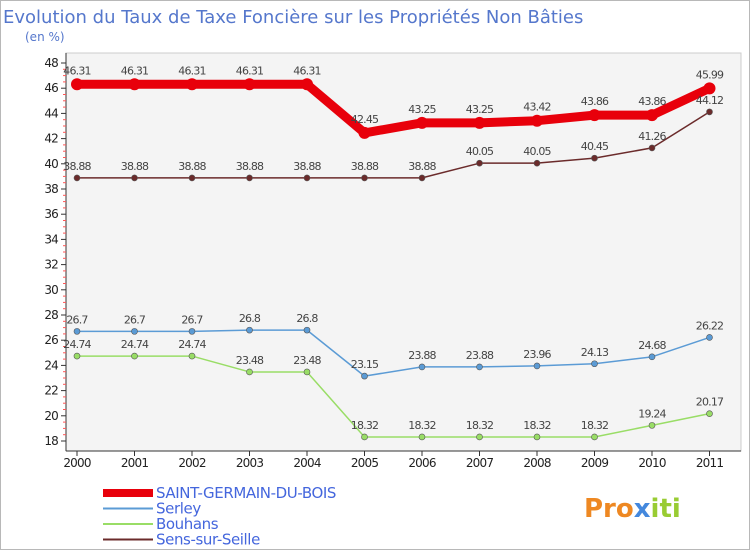  Describe the element at coordinates (51, 164) in the screenshot. I see `y-tick-label: 40` at that location.